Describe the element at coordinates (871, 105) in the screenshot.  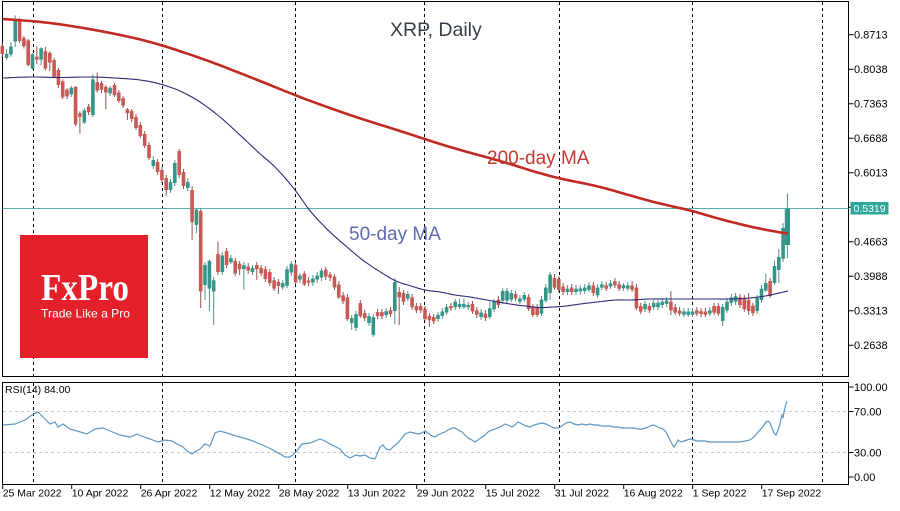
I see `svg-text: 0.7363` at that location.